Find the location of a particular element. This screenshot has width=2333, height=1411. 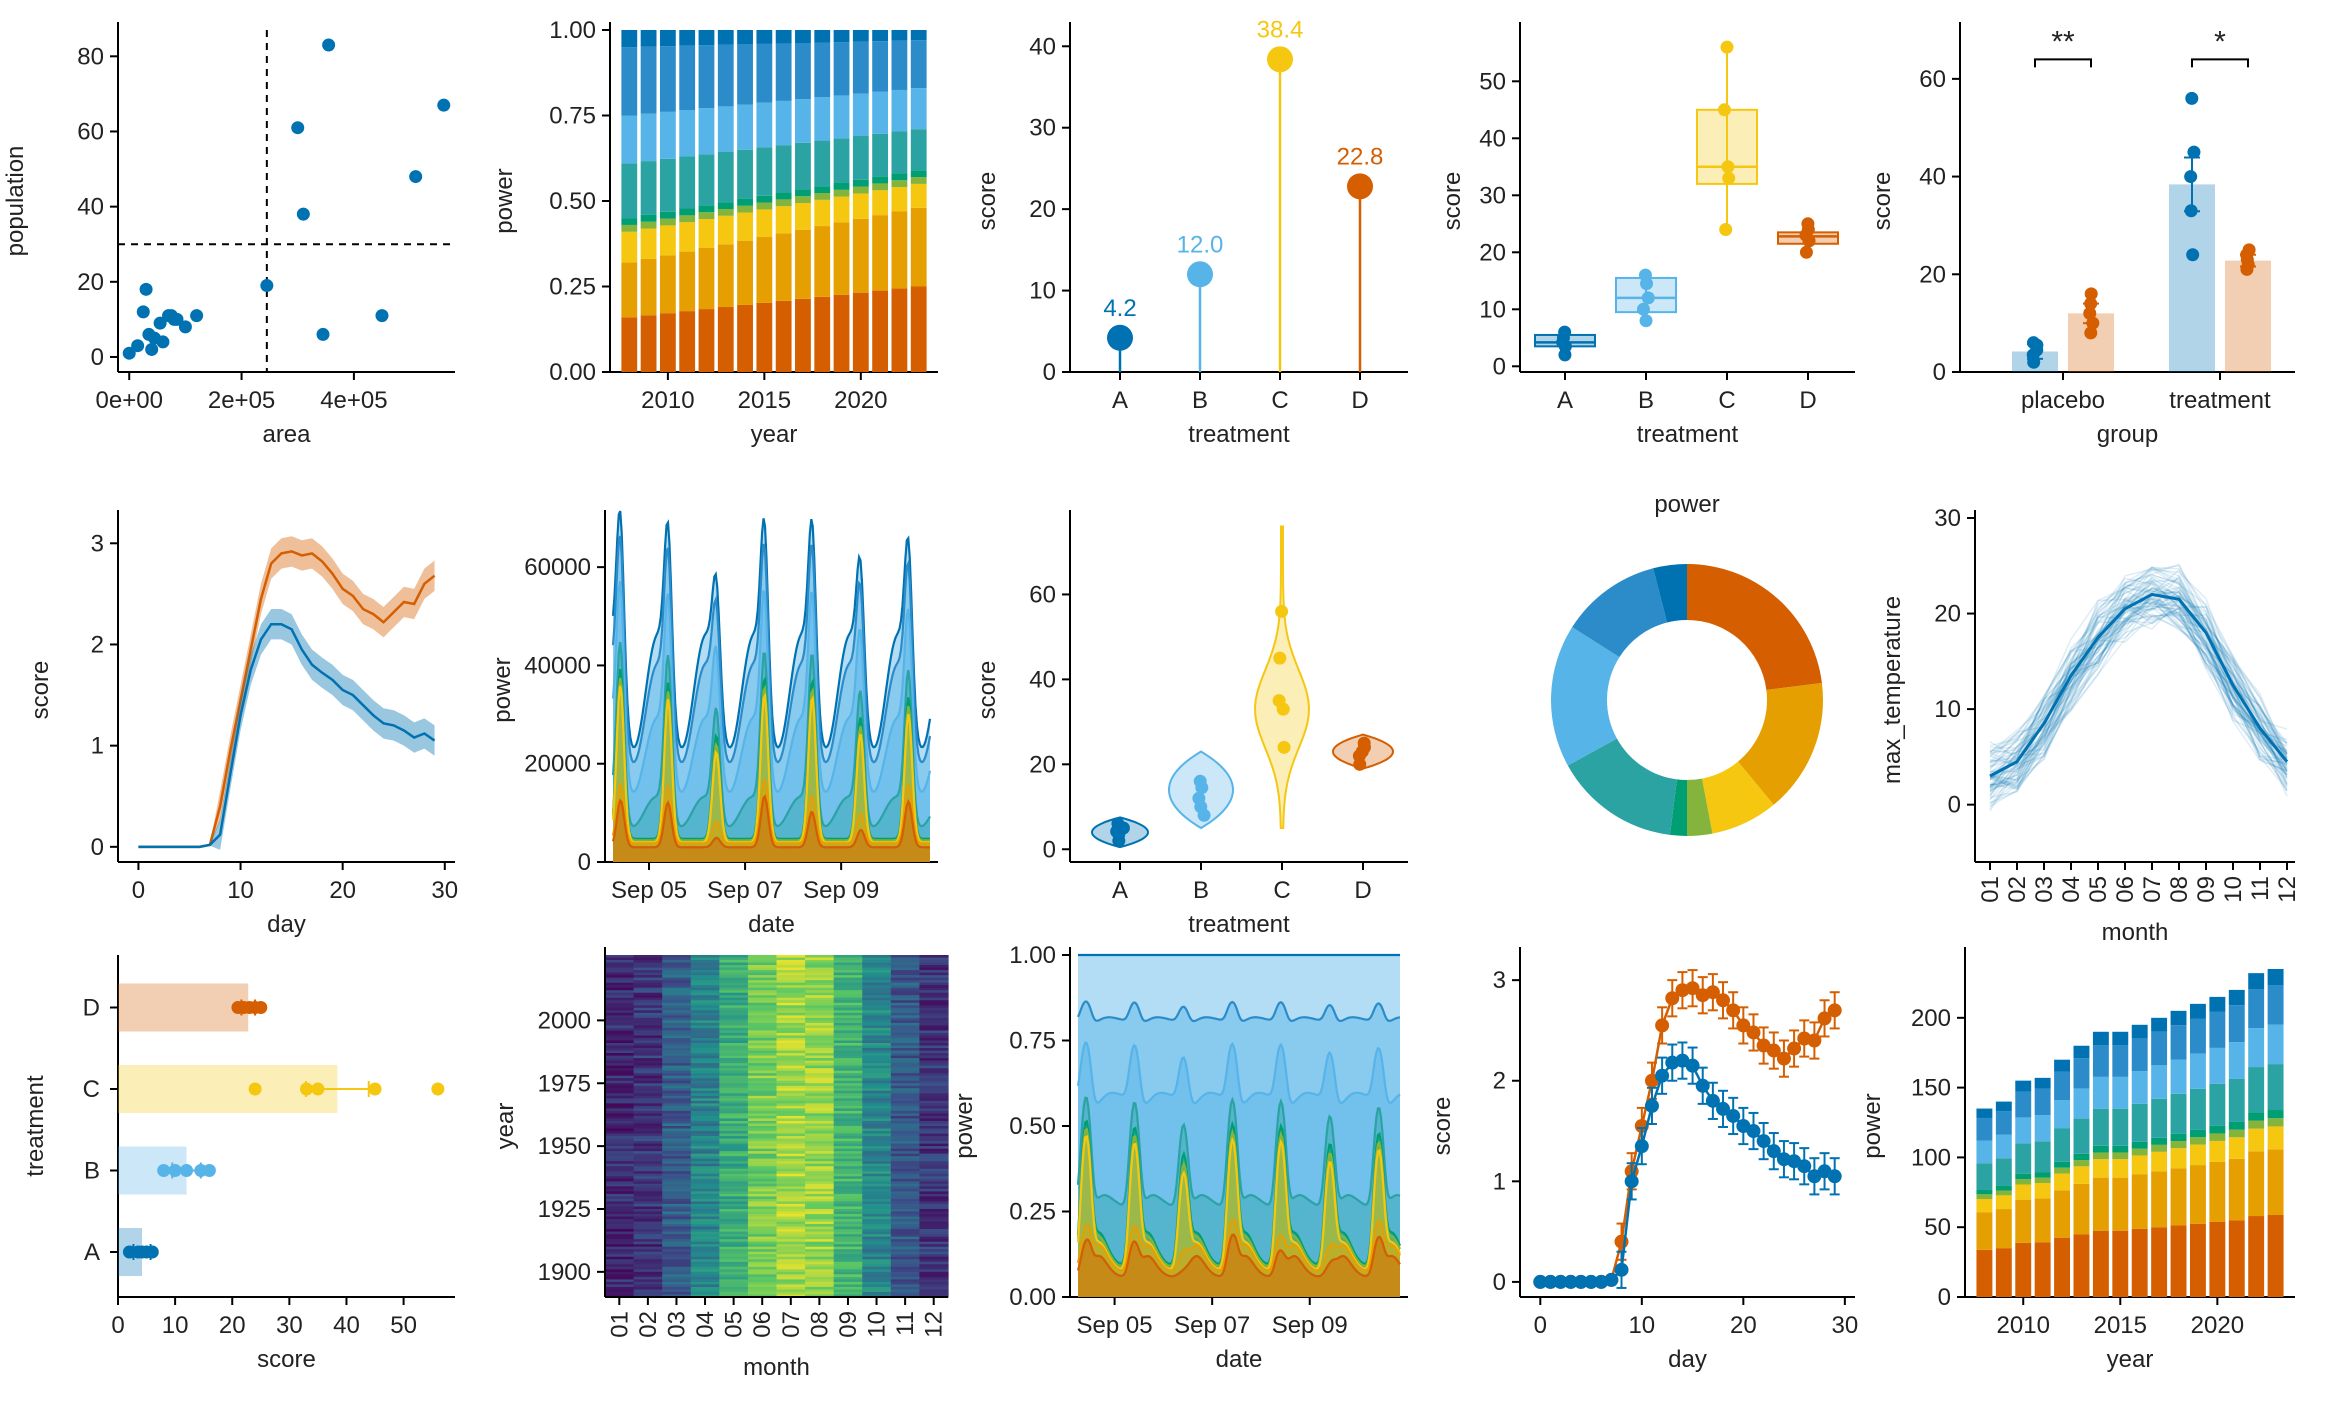

y-tick-label: 20 is located at coordinates (1947, 614).